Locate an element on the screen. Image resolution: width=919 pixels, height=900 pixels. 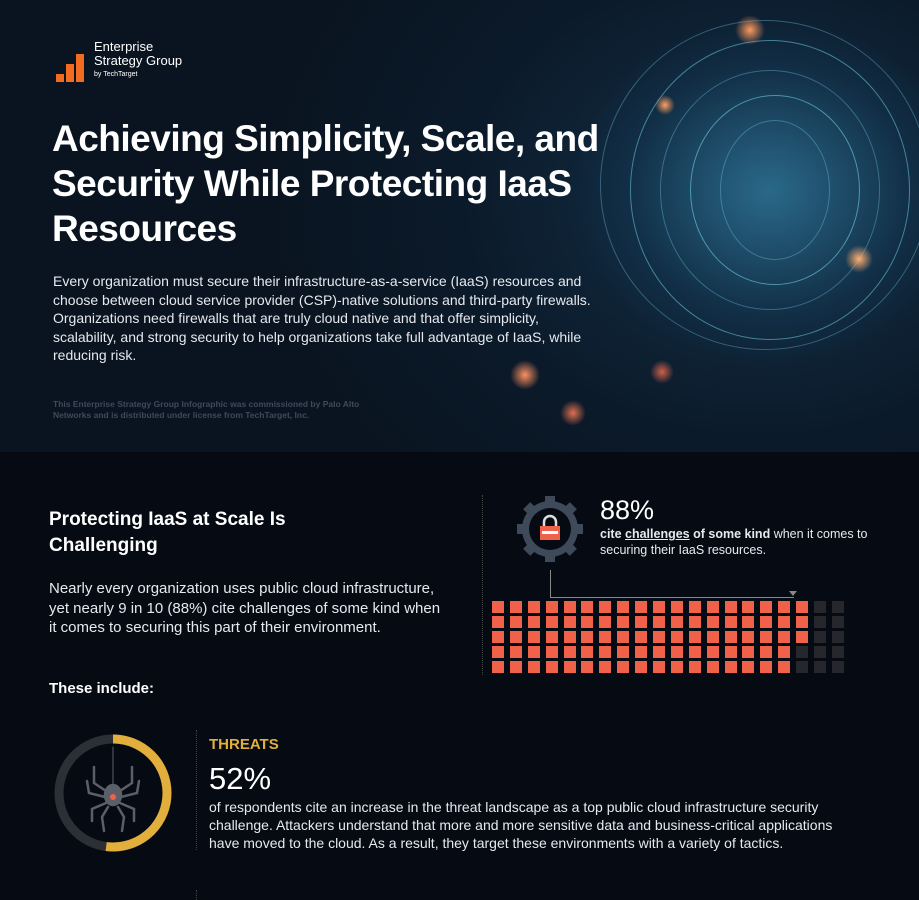
threats-ring-chart is located at coordinates (113, 793).